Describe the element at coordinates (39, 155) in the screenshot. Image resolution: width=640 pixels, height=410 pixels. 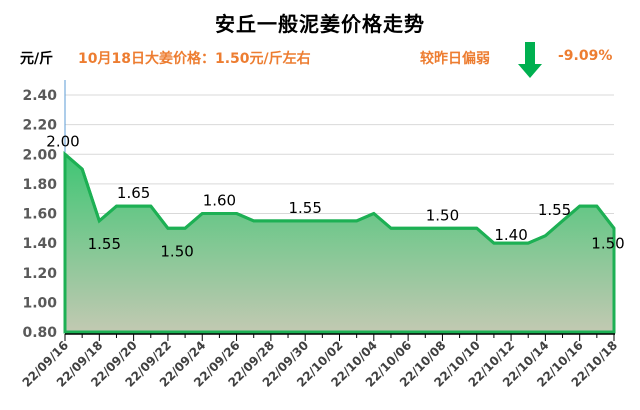
I see `y-tick-label: 2.00` at that location.